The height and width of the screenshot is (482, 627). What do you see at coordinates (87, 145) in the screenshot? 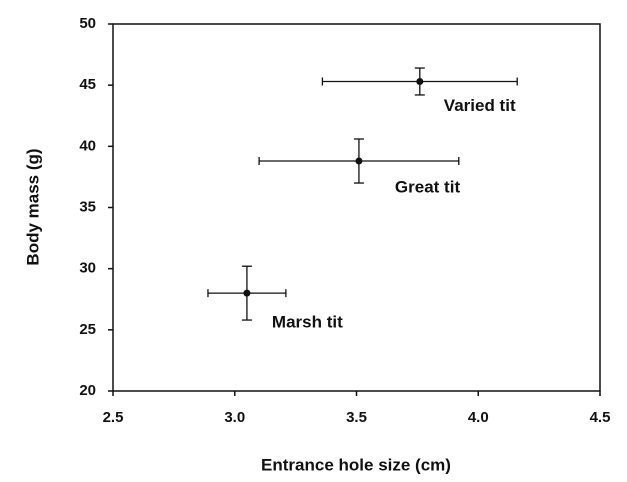
I see `y-tick-label: 40` at bounding box center [87, 145].